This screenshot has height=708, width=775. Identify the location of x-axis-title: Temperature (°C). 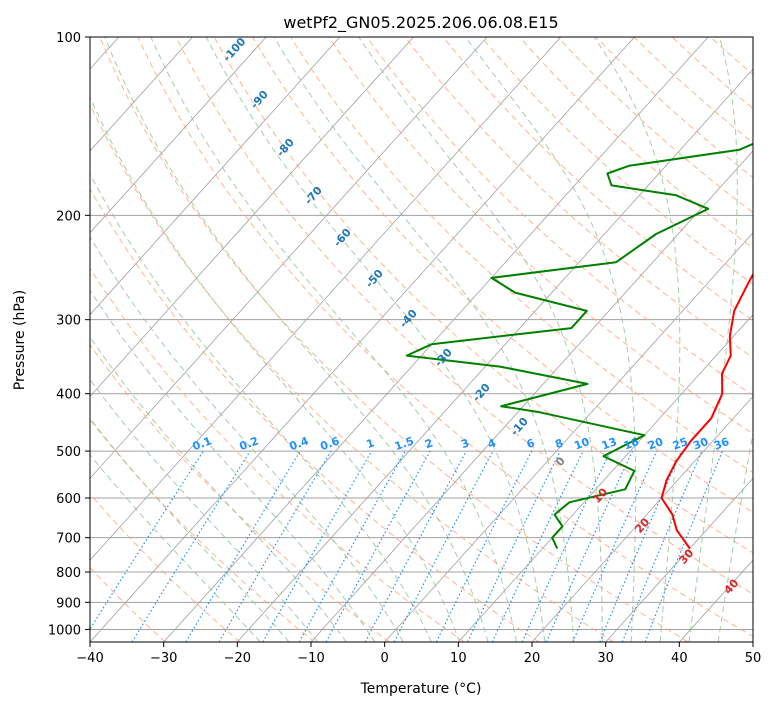
(421, 689).